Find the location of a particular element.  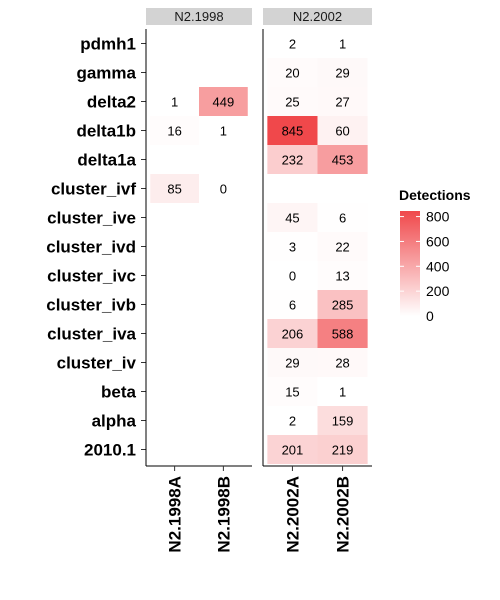

row-label-cluster_ivc: cluster_ivc is located at coordinates (91, 276).